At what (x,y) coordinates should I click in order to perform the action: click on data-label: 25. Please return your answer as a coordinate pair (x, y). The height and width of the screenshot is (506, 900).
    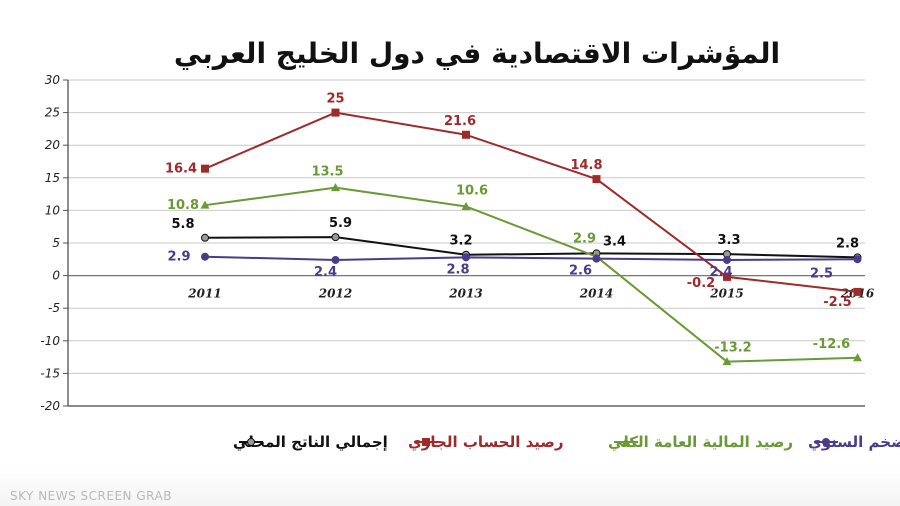
    Looking at the image, I should click on (335, 99).